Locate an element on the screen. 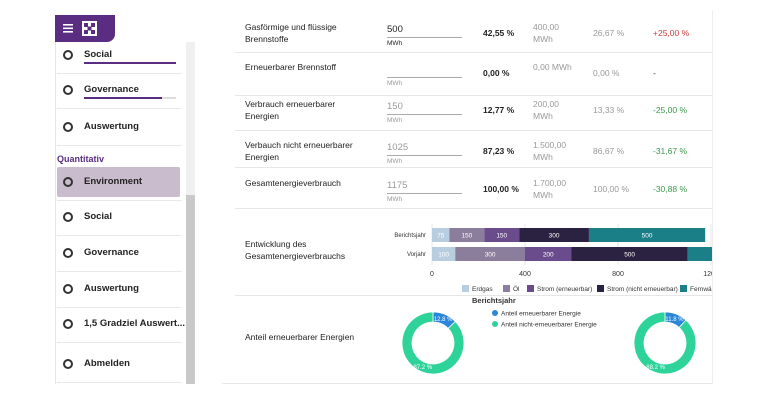 The image size is (767, 400). header-icons is located at coordinates (80, 28).